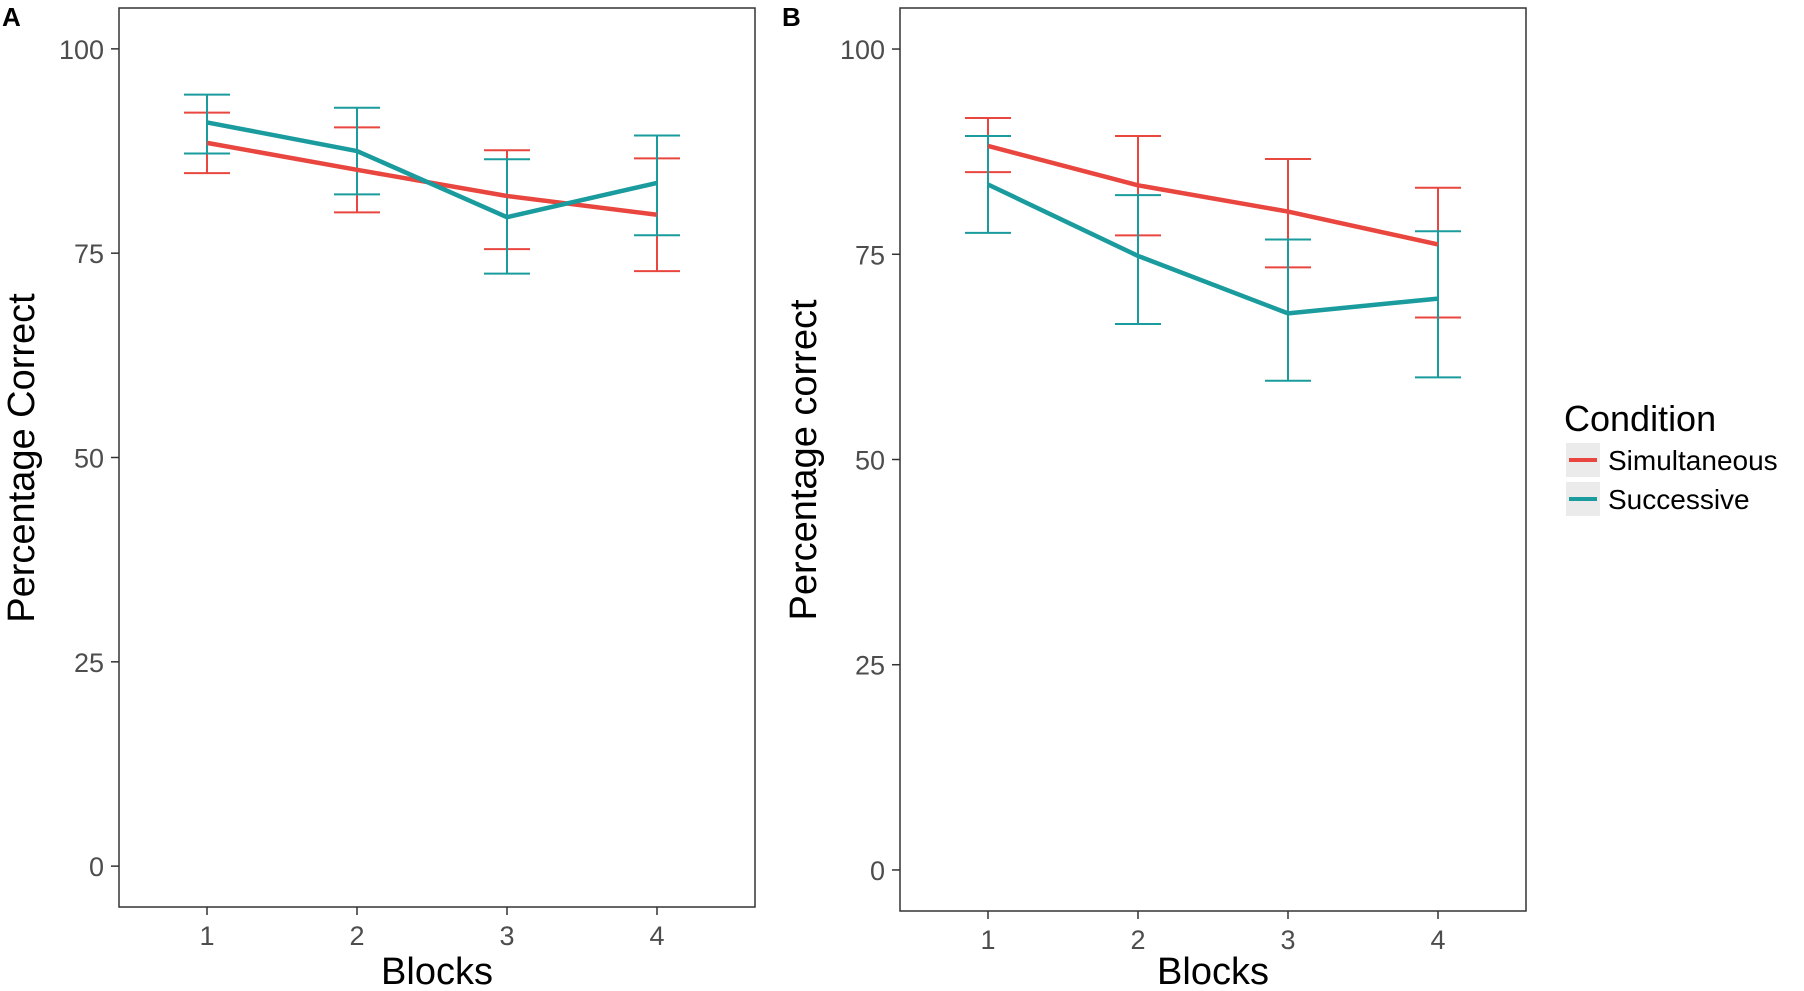  What do you see at coordinates (437, 971) in the screenshot?
I see `panel-a-x-axis-title: Blocks` at bounding box center [437, 971].